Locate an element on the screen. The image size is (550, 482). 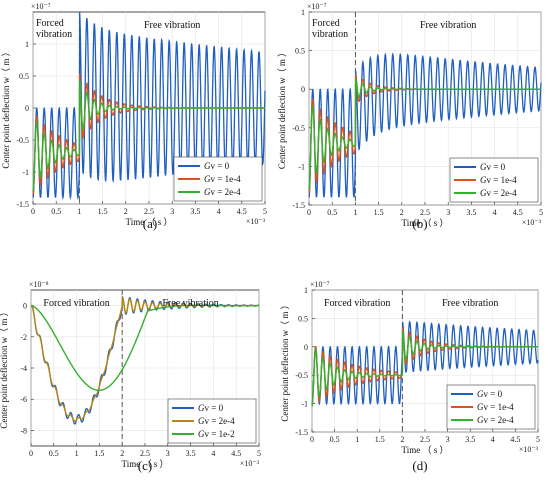
panel-label: (d) is located at coordinates (419, 465).